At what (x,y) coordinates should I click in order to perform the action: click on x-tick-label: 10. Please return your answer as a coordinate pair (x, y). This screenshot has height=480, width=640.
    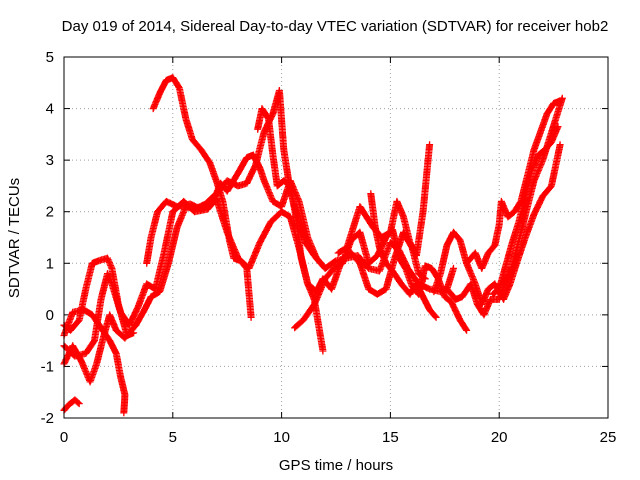
    Looking at the image, I should click on (281, 437).